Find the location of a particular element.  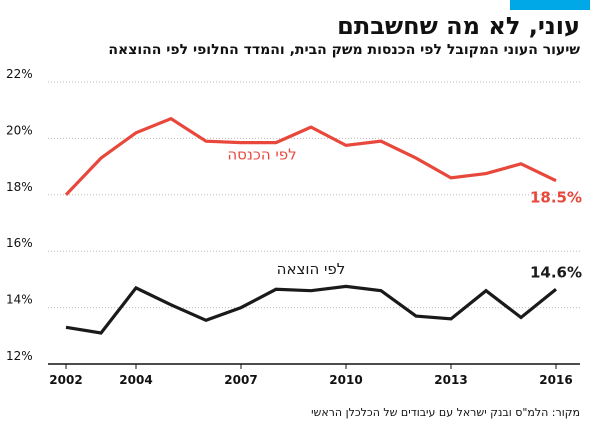

x-tick-label: 2010 is located at coordinates (345, 380).